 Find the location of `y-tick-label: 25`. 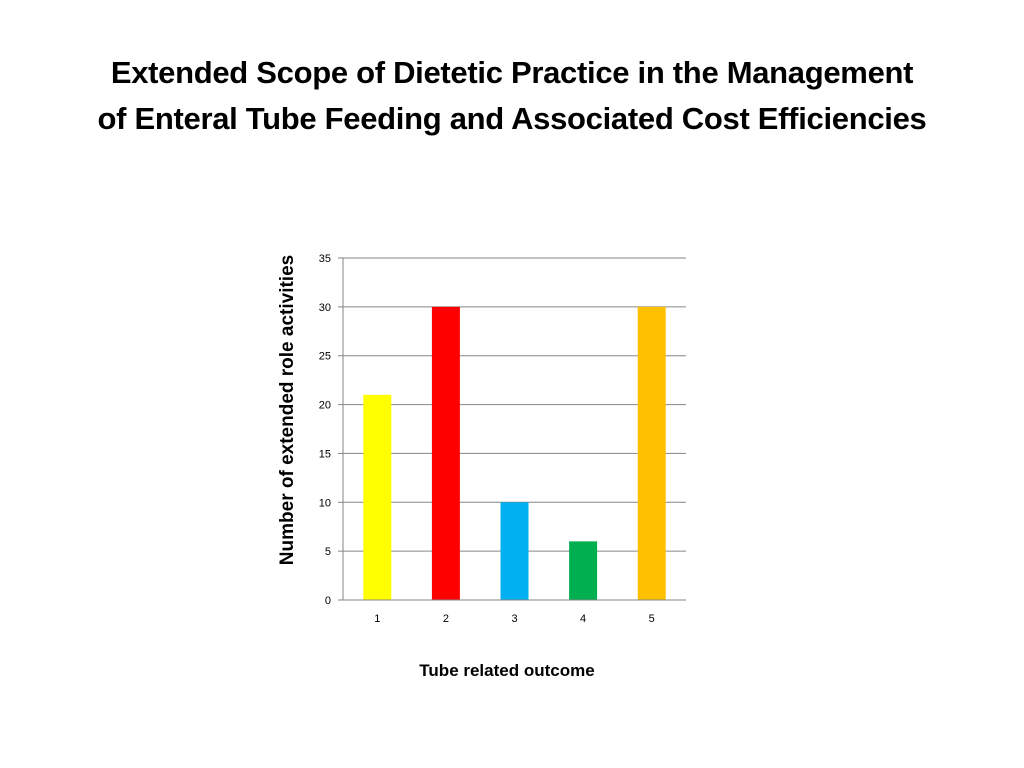

y-tick-label: 25 is located at coordinates (325, 357).